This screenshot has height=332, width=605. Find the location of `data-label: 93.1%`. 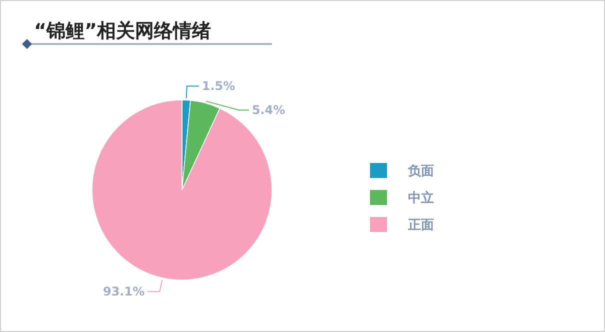

data-label: 93.1% is located at coordinates (123, 291).